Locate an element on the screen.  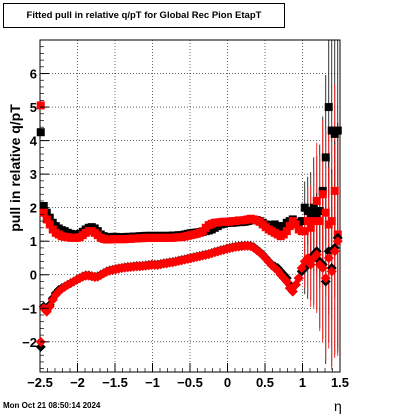
y-tick-label: 1 is located at coordinates (33, 241).